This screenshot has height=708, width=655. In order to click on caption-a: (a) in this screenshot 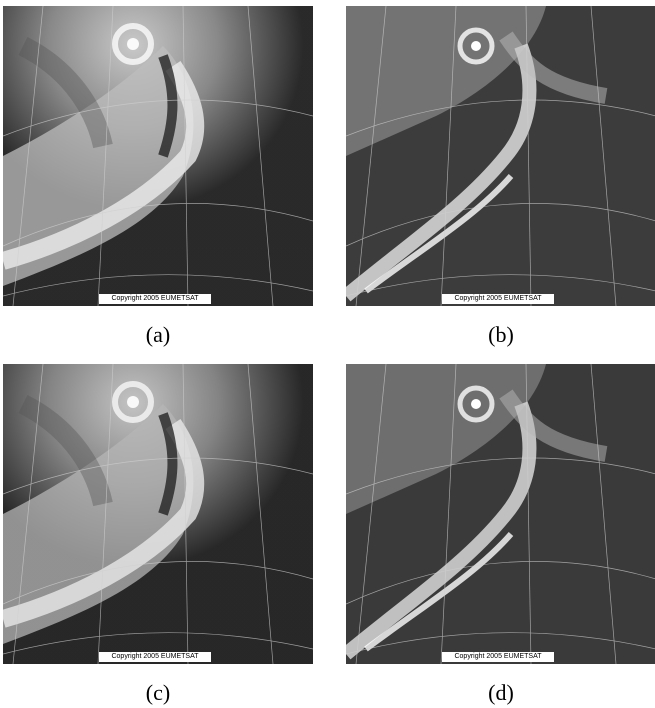, I will do `click(158, 334)`.